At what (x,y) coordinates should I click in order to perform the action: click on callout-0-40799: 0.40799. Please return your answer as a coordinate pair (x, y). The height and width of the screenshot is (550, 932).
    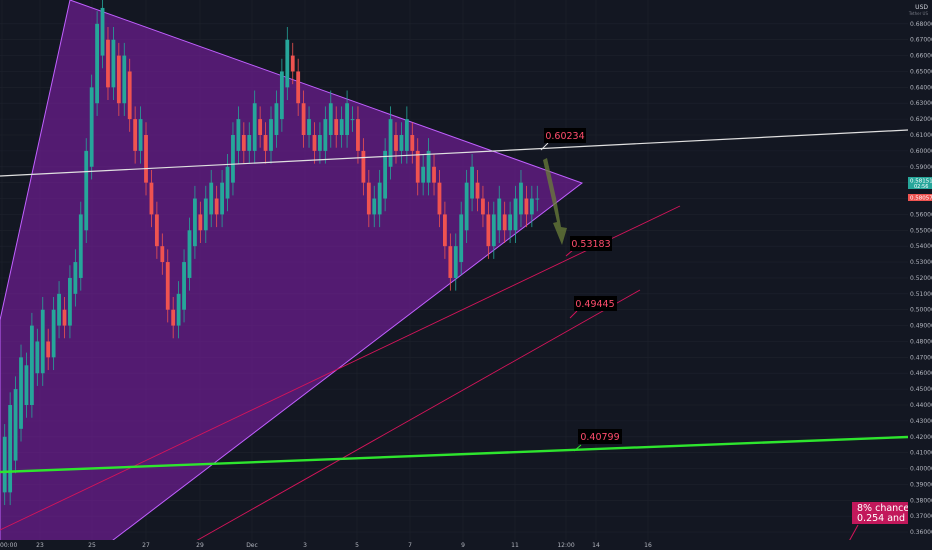
    Looking at the image, I should click on (597, 440).